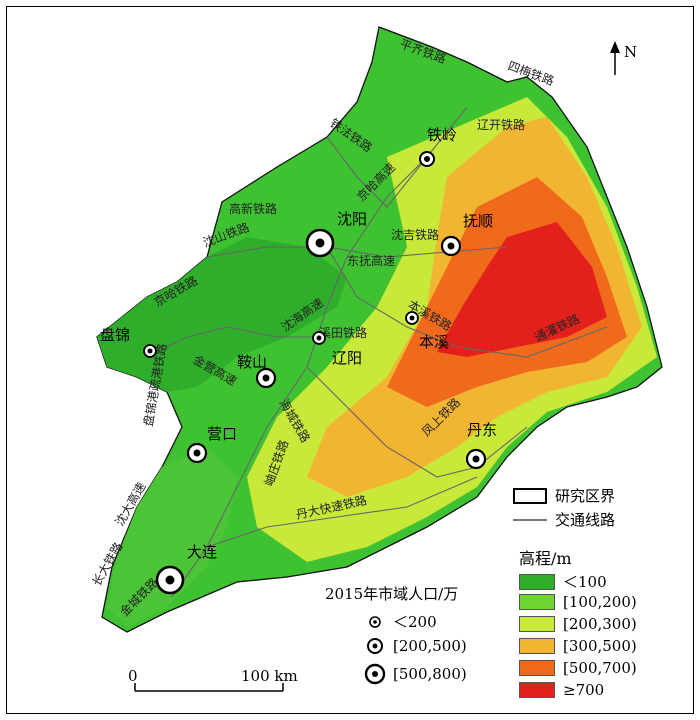 This screenshot has height=720, width=700. I want to click on city-liaoyang, so click(319, 338).